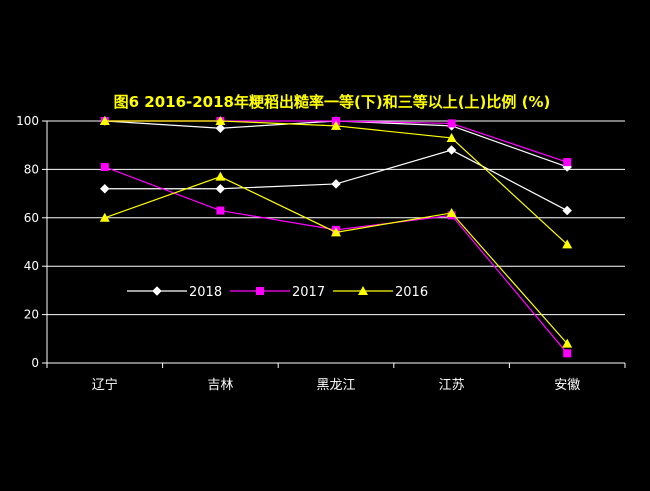  I want to click on x-tick-label: 吉林, so click(220, 385).